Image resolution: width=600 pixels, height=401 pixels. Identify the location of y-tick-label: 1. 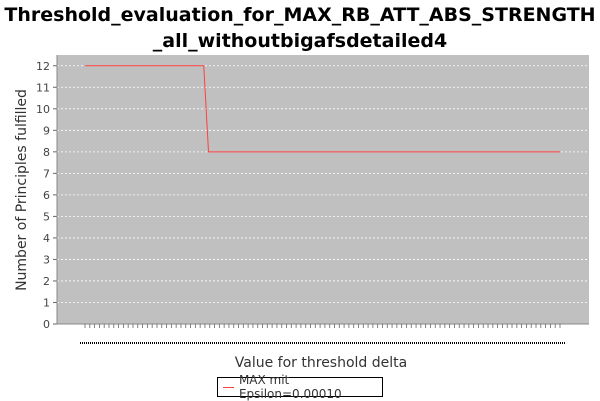
(46, 302).